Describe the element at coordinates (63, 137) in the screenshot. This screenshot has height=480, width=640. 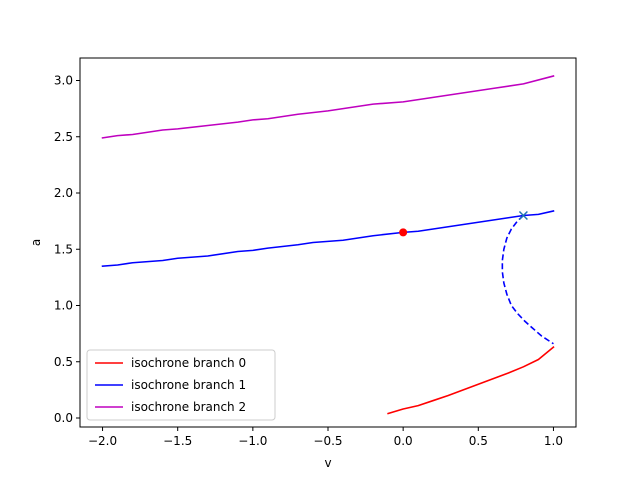
I see `y-tick-label: 2.5` at that location.